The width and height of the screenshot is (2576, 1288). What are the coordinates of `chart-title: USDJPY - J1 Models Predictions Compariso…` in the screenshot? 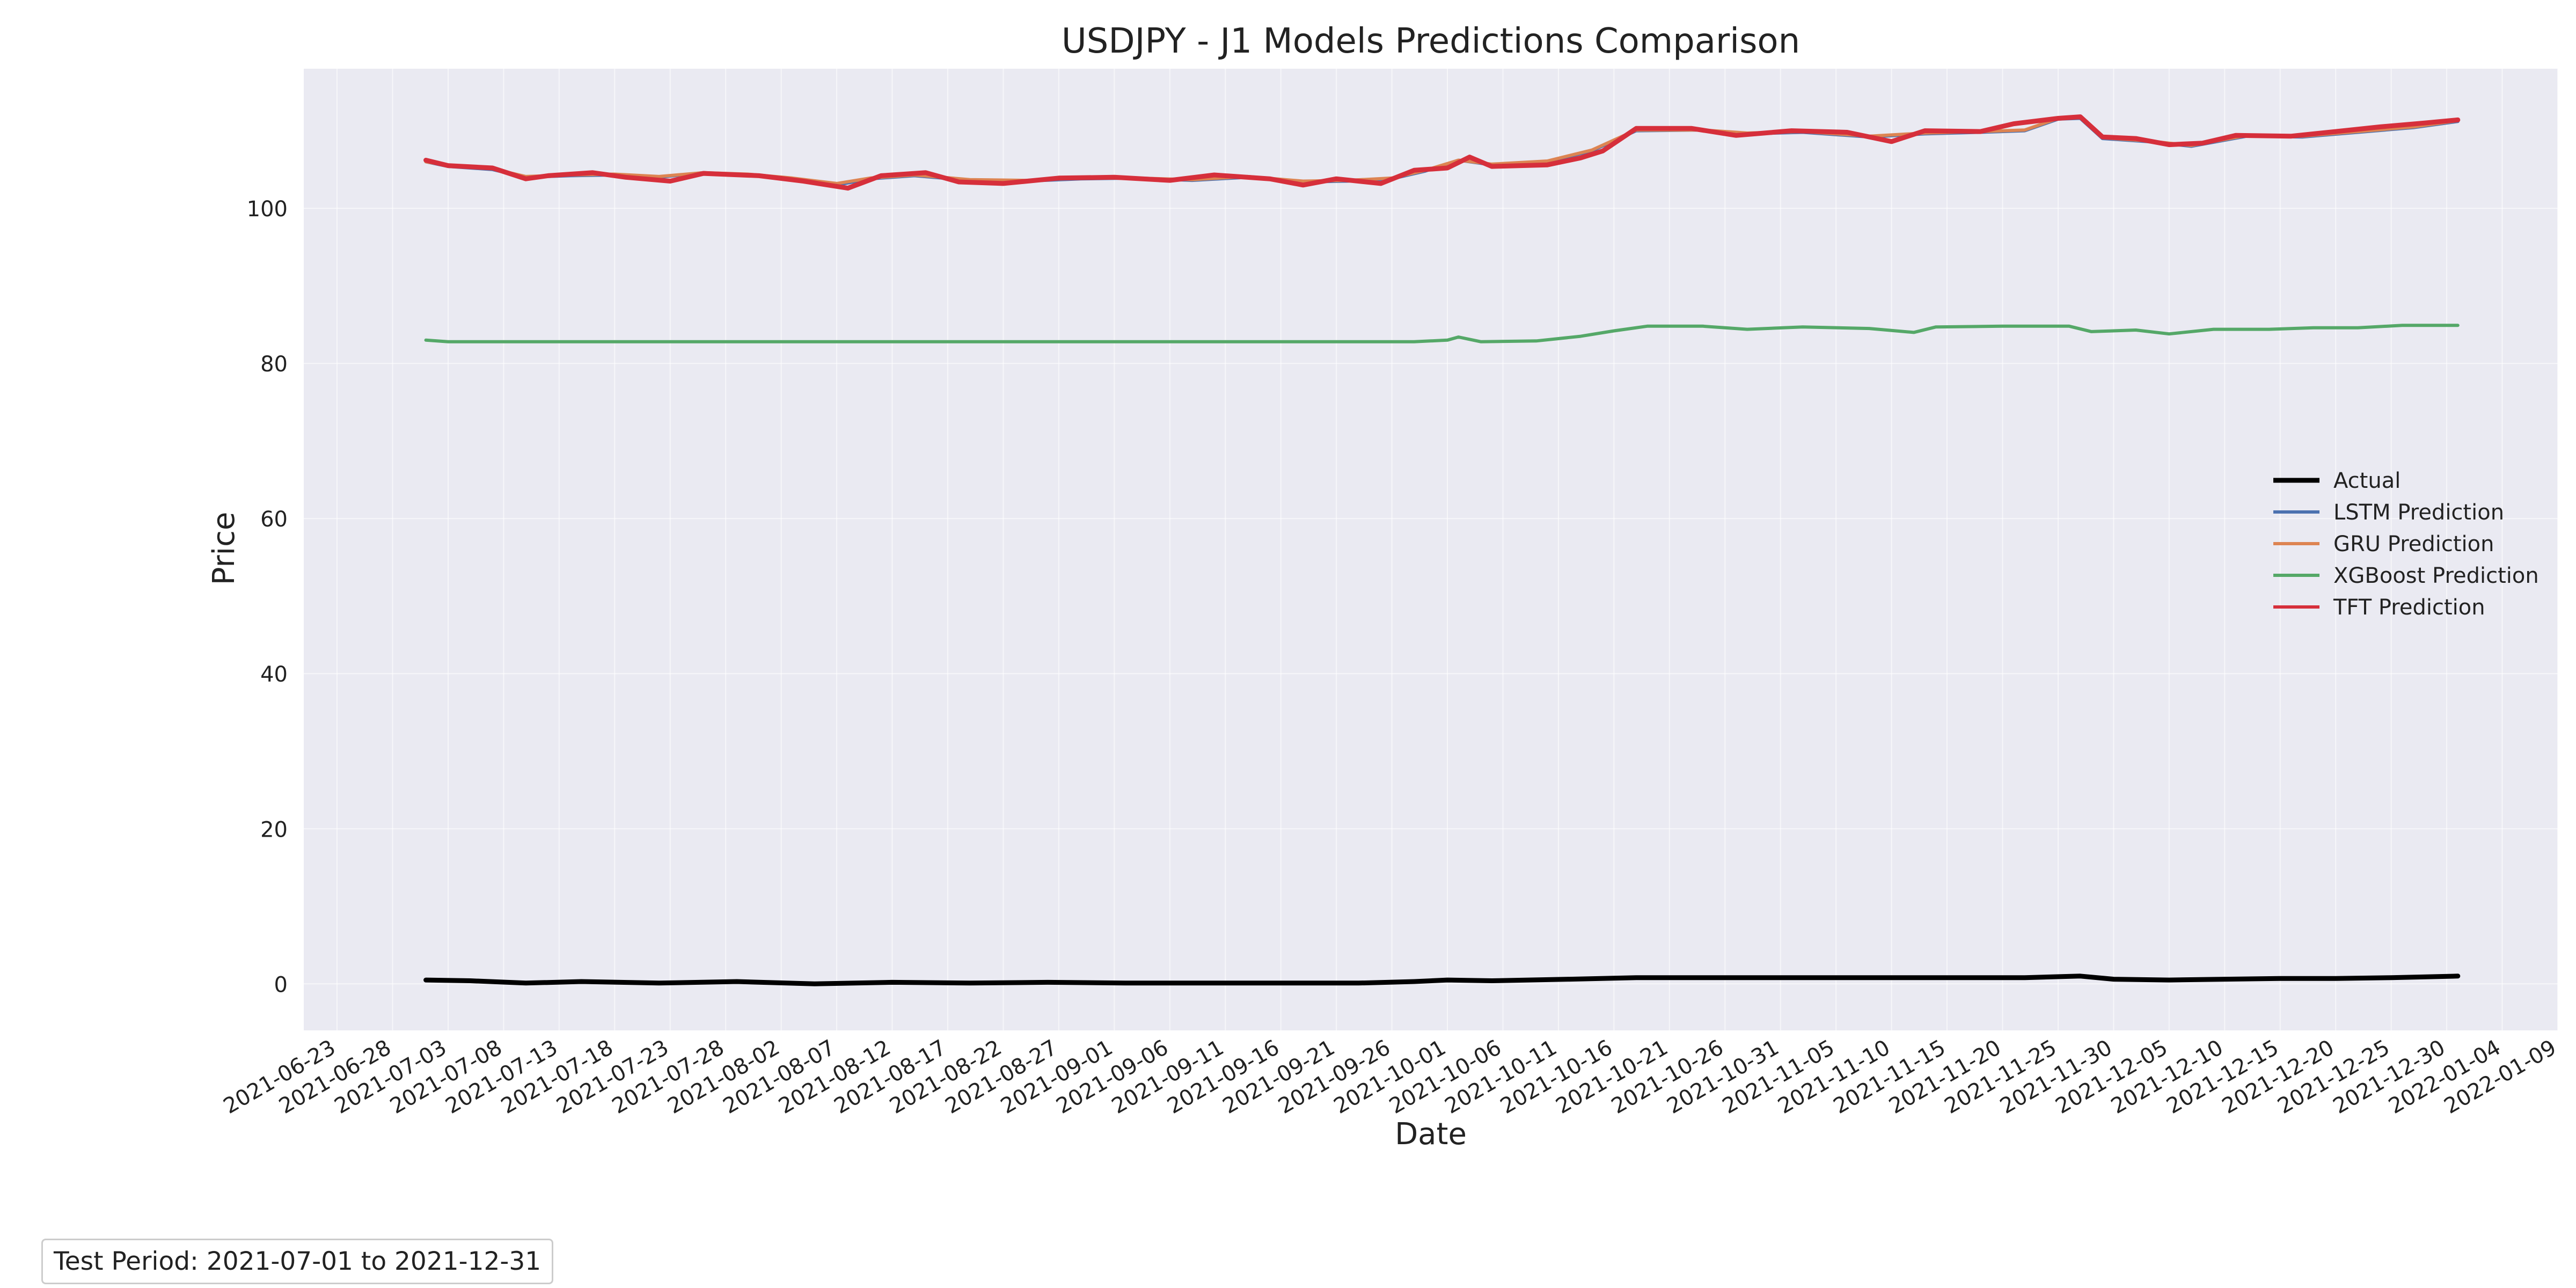 It's located at (1431, 41).